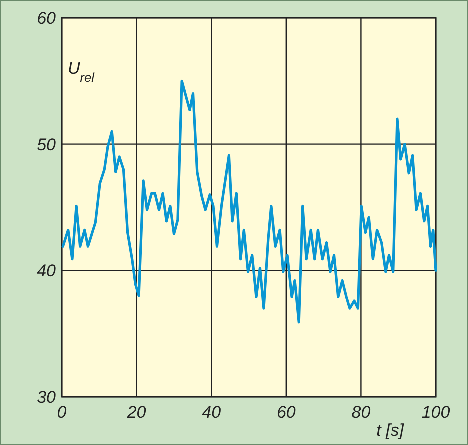 The width and height of the screenshot is (468, 445). Describe the element at coordinates (391, 430) in the screenshot. I see `x-axis-title: t [s]` at that location.